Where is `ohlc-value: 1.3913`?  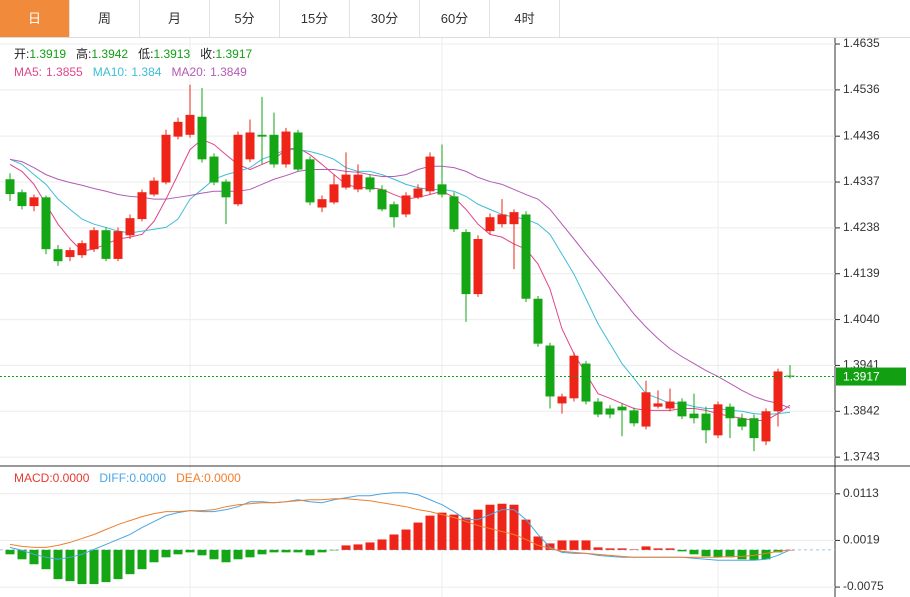
ohlc-value: 1.3913 is located at coordinates (171, 54).